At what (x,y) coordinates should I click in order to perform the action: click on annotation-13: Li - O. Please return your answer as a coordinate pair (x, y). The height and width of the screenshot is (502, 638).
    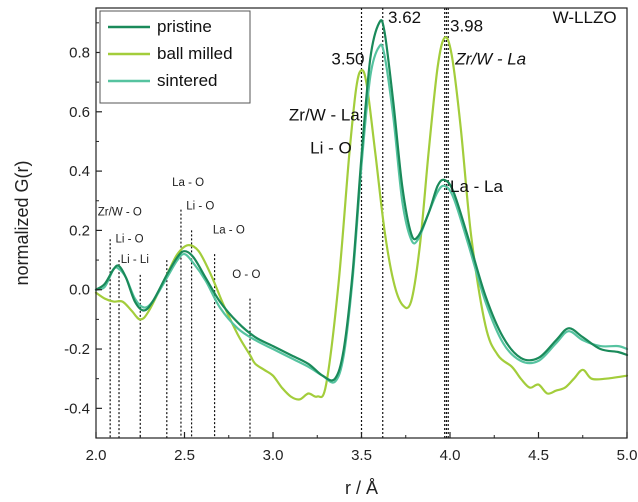
    Looking at the image, I should click on (331, 147).